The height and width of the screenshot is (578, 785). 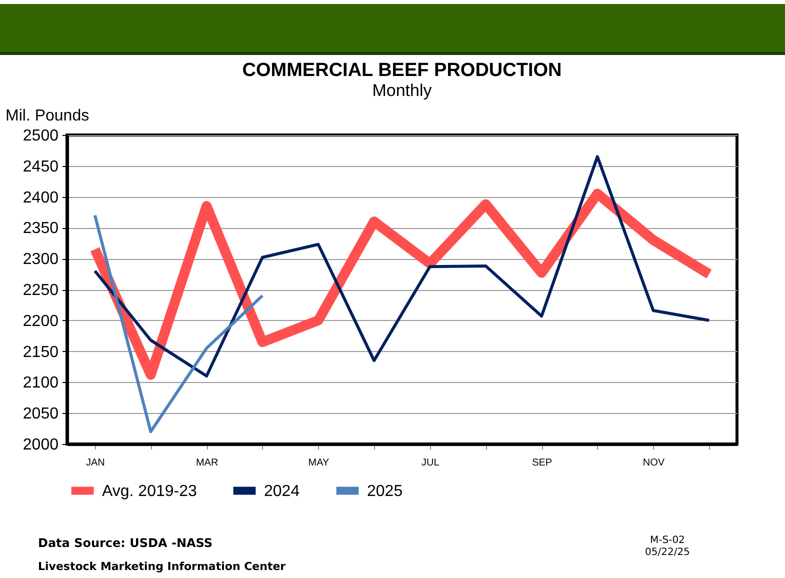 What do you see at coordinates (667, 540) in the screenshot?
I see `text: M-S-02` at bounding box center [667, 540].